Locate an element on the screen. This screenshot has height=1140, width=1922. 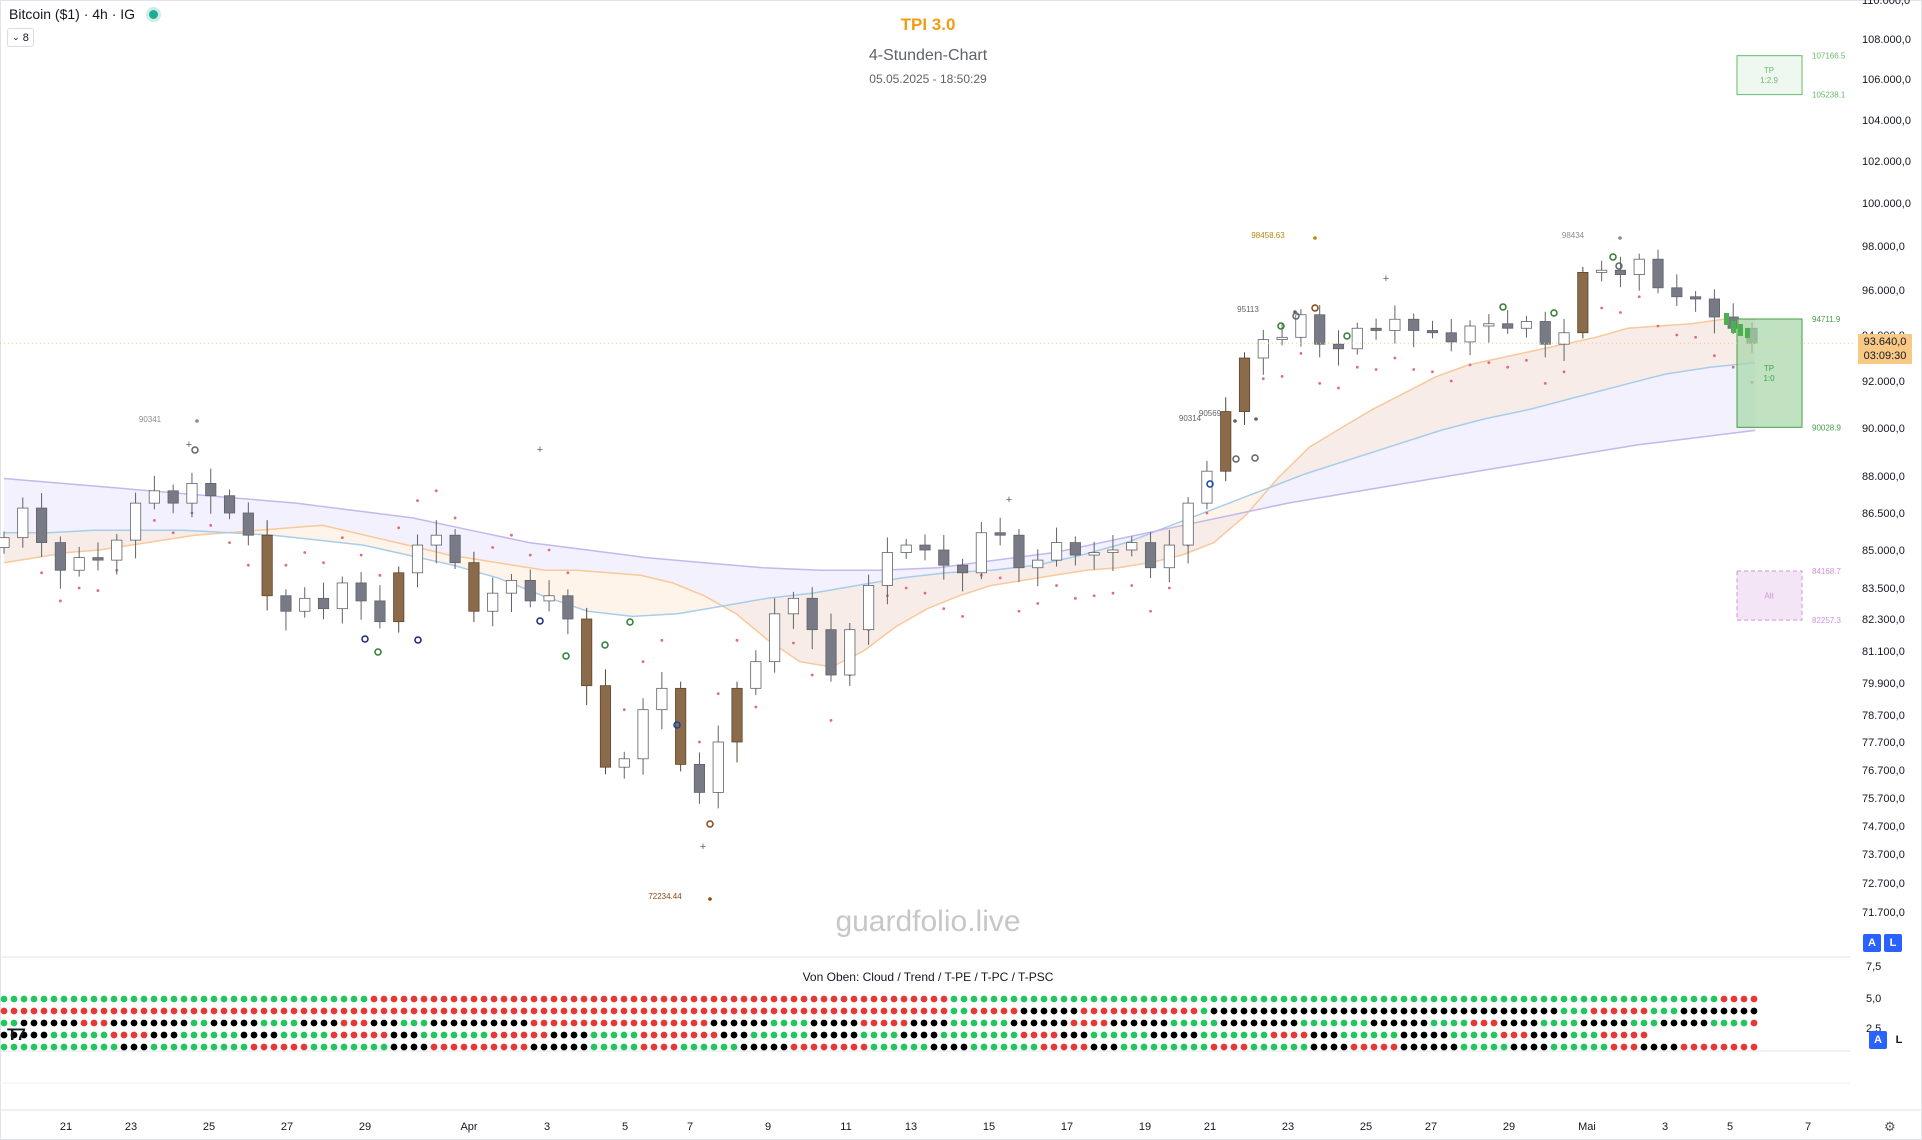
tradingview-logo: T7 is located at coordinates (16, 1034).